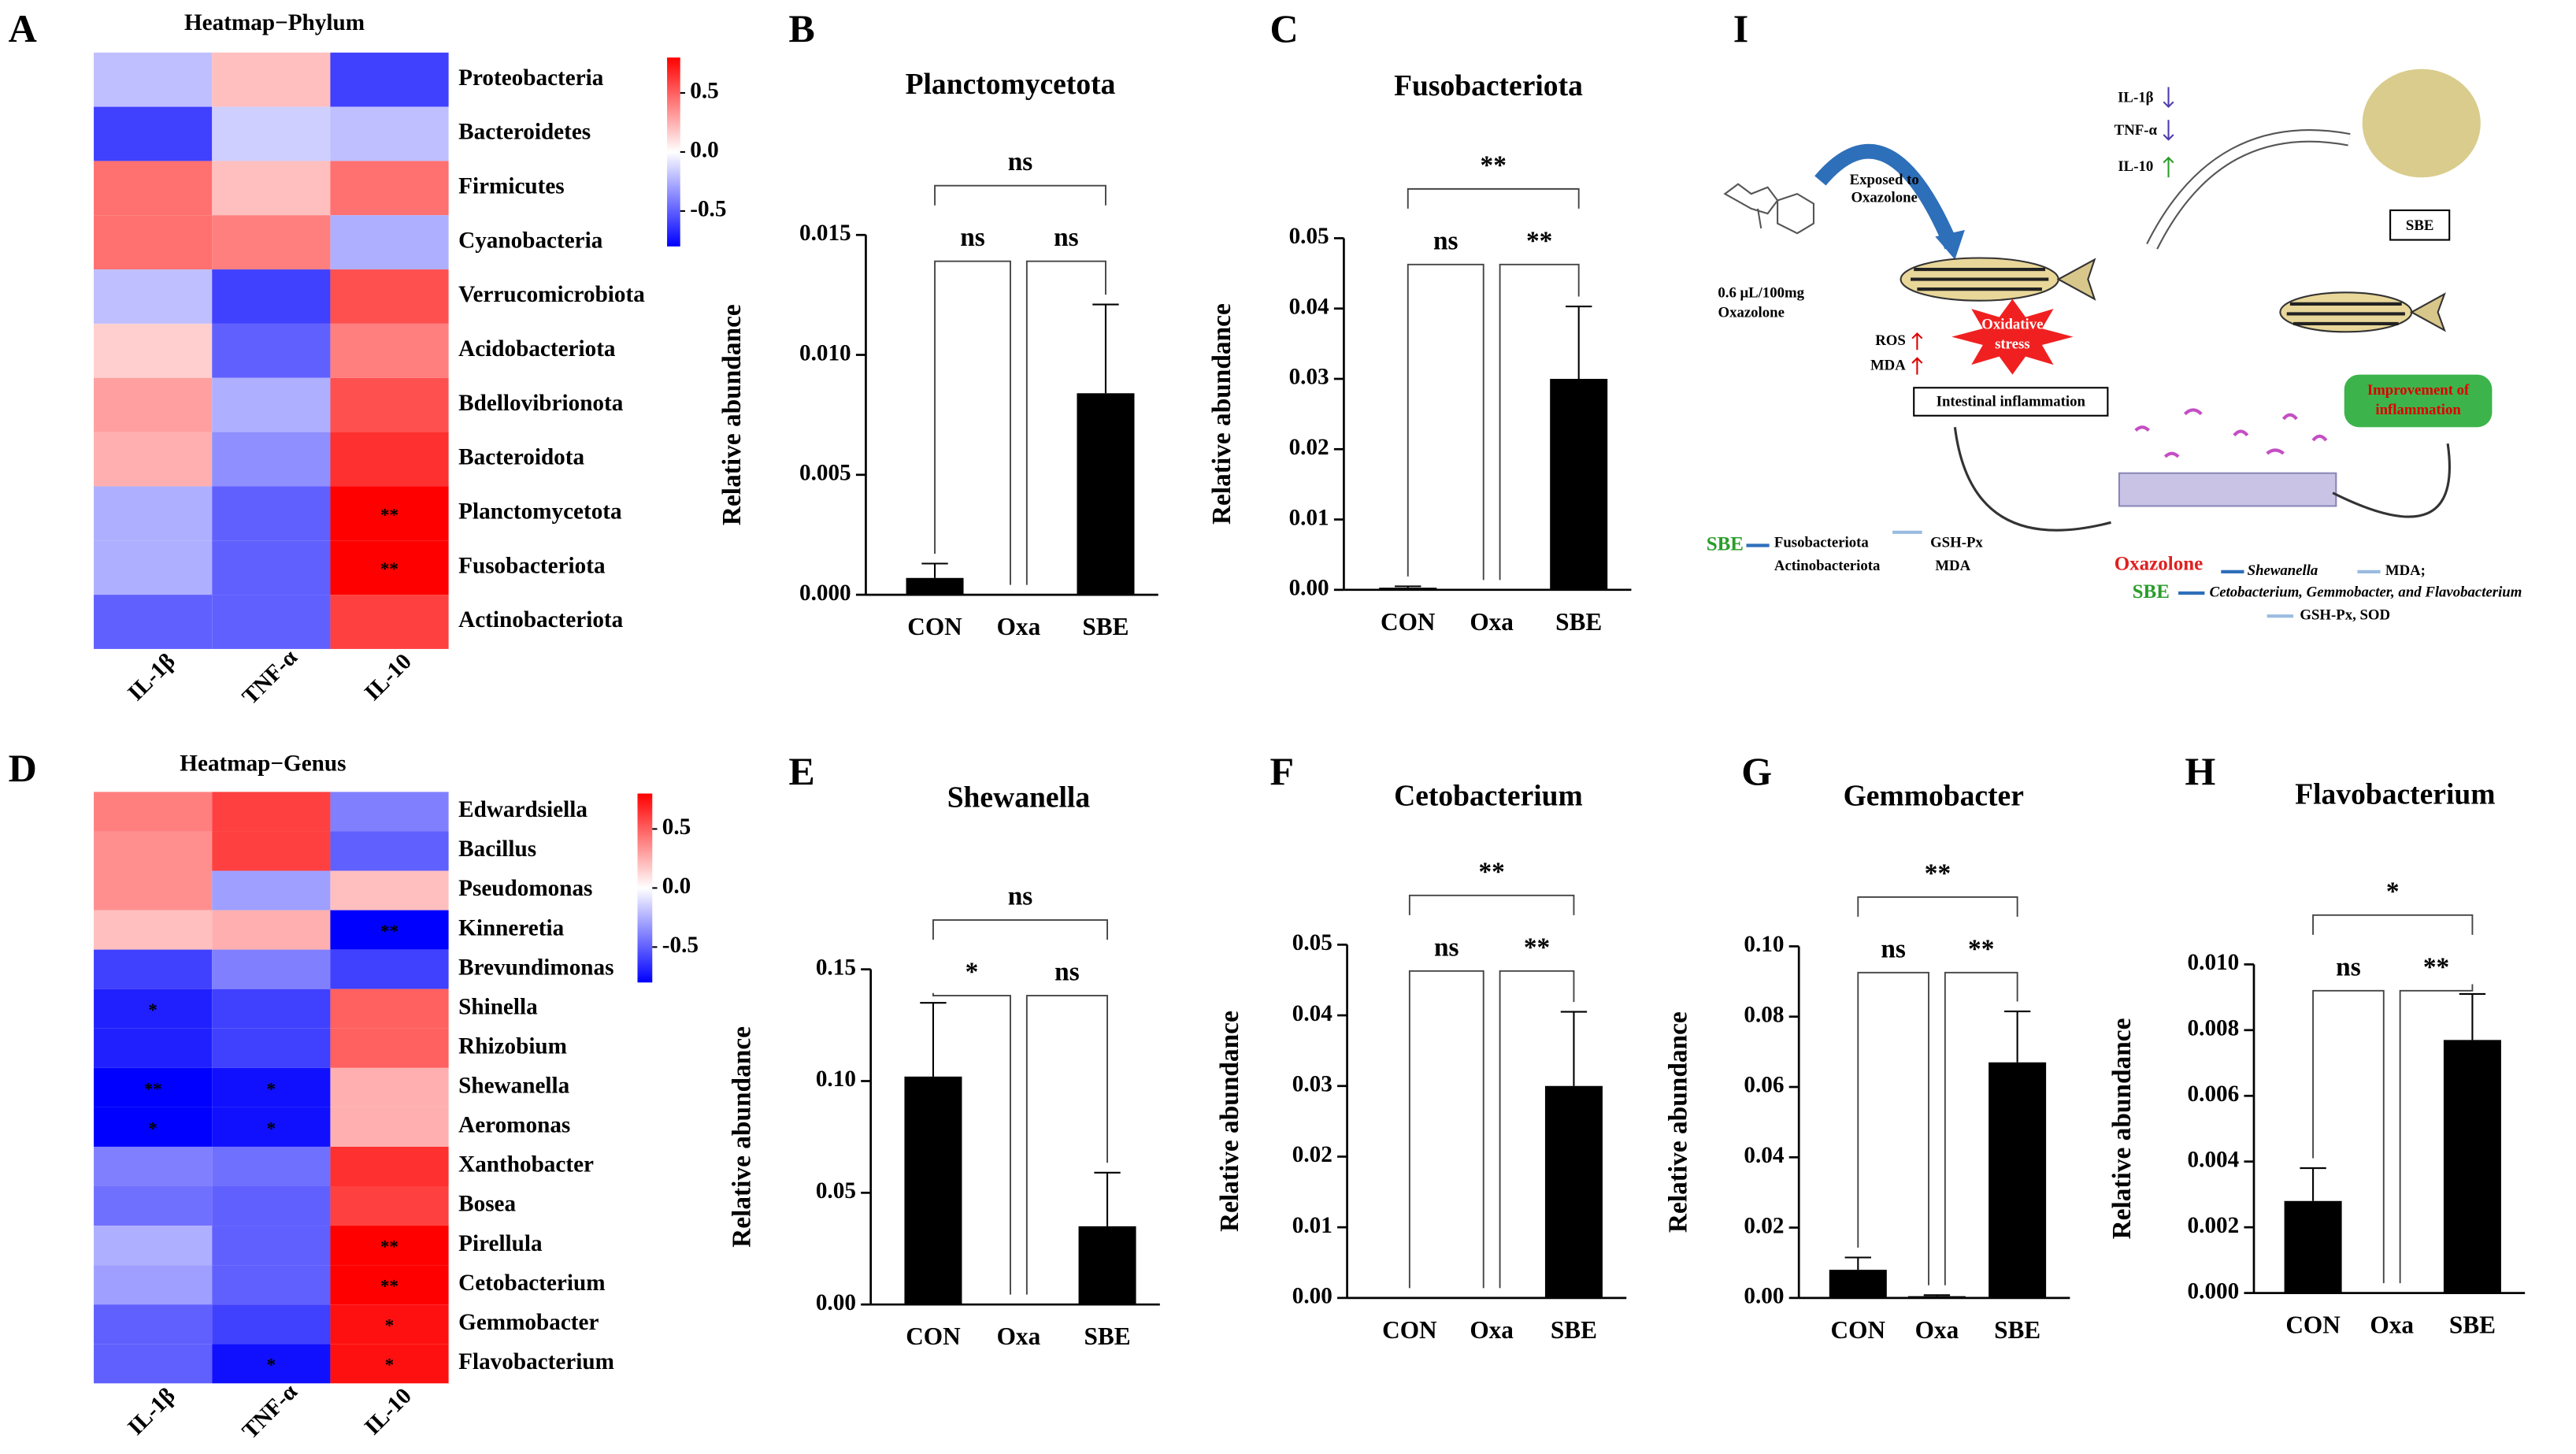 The height and width of the screenshot is (1454, 2576). What do you see at coordinates (801, 28) in the screenshot?
I see `panel-letter: B` at bounding box center [801, 28].